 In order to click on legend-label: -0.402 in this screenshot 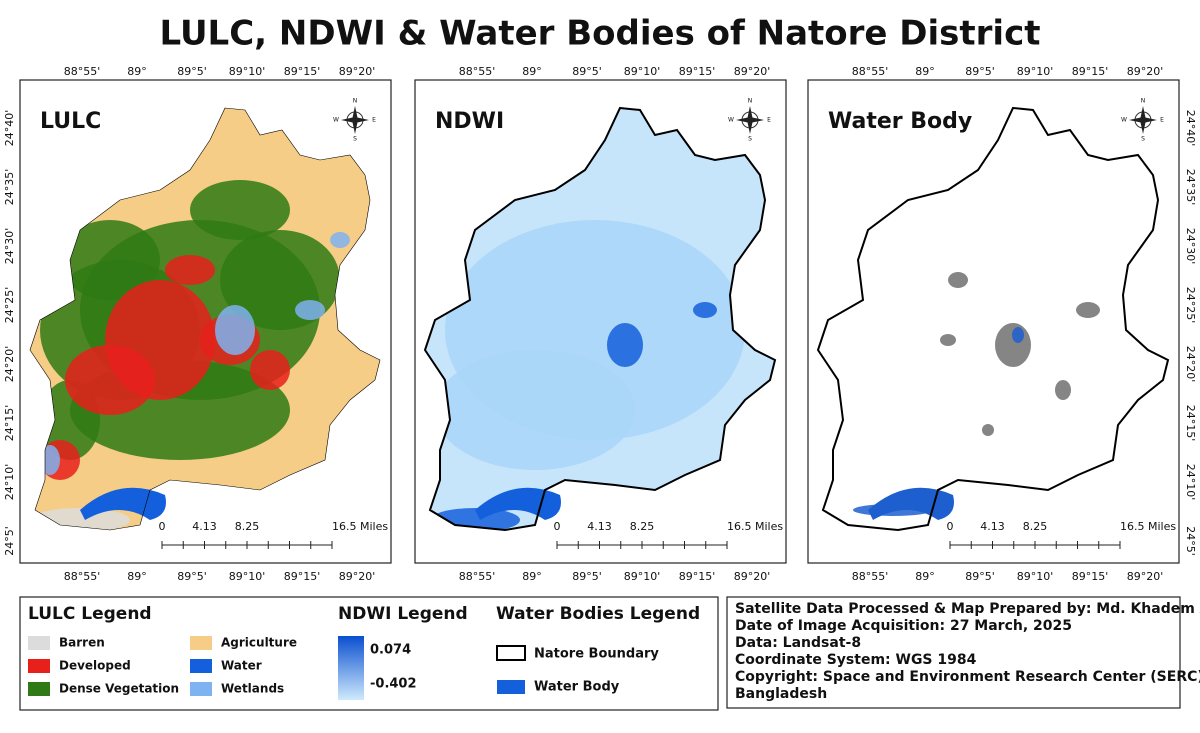, I will do `click(393, 684)`.